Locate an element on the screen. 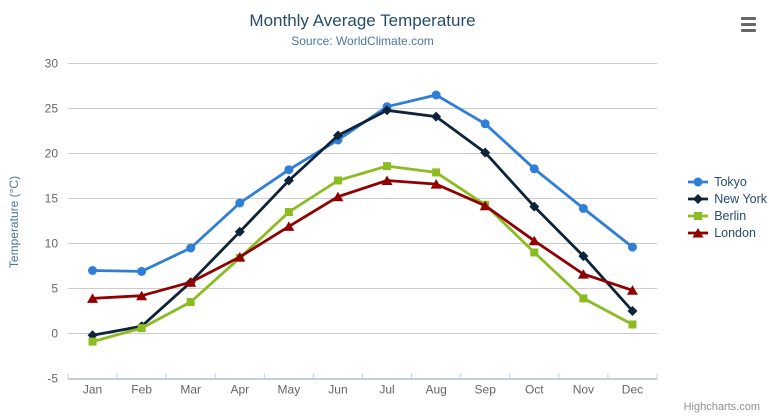  triangle-marker-icon is located at coordinates (698, 233).